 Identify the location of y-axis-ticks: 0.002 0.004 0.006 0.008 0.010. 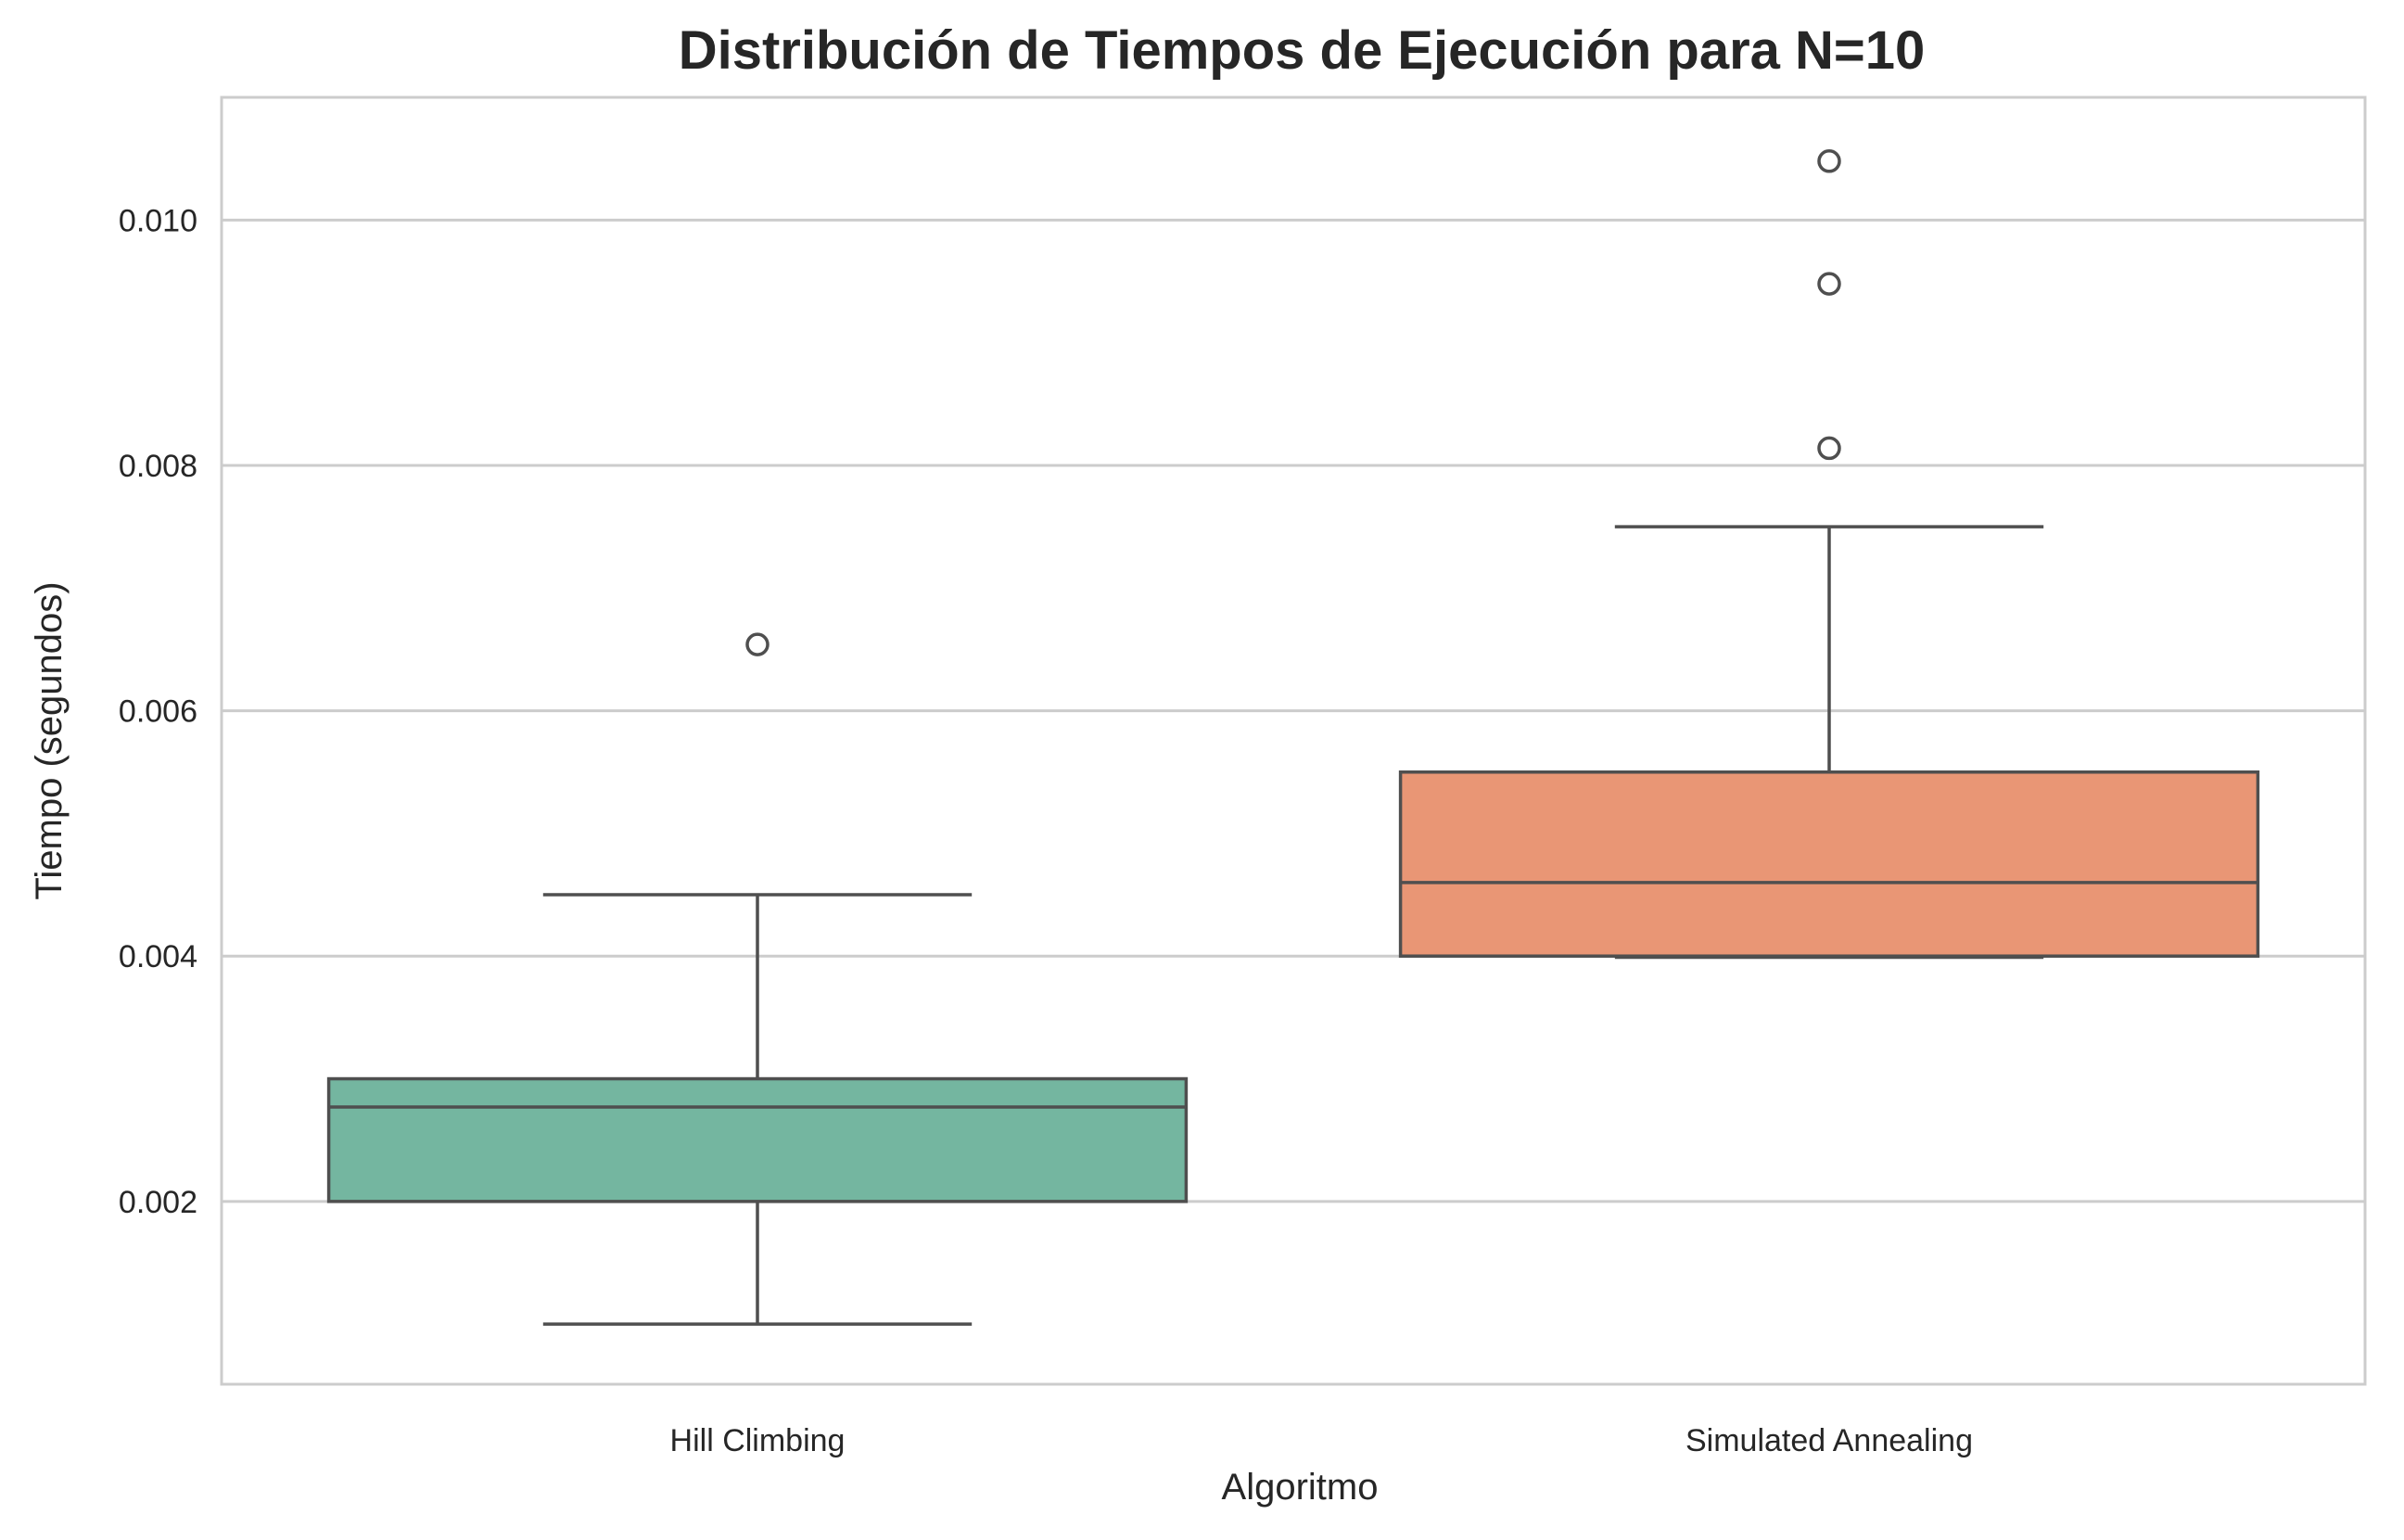
(158, 711).